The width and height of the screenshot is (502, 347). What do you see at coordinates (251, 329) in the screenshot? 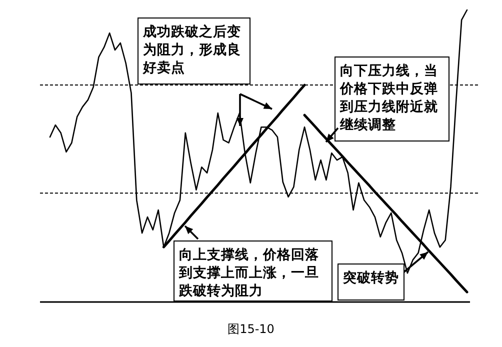
I see `caption: 图15-10` at bounding box center [251, 329].